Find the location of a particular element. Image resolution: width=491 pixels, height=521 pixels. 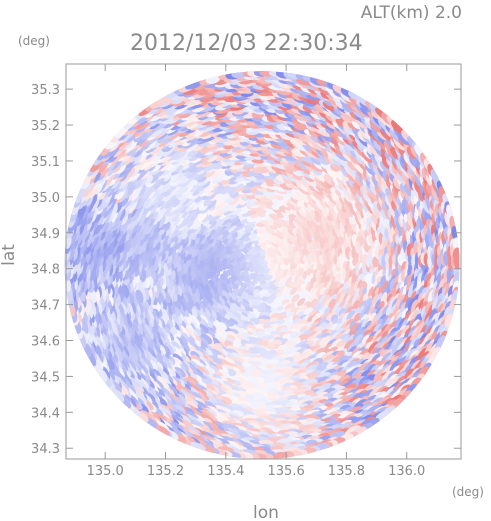

x-tick-label: 136.0 is located at coordinates (406, 471).